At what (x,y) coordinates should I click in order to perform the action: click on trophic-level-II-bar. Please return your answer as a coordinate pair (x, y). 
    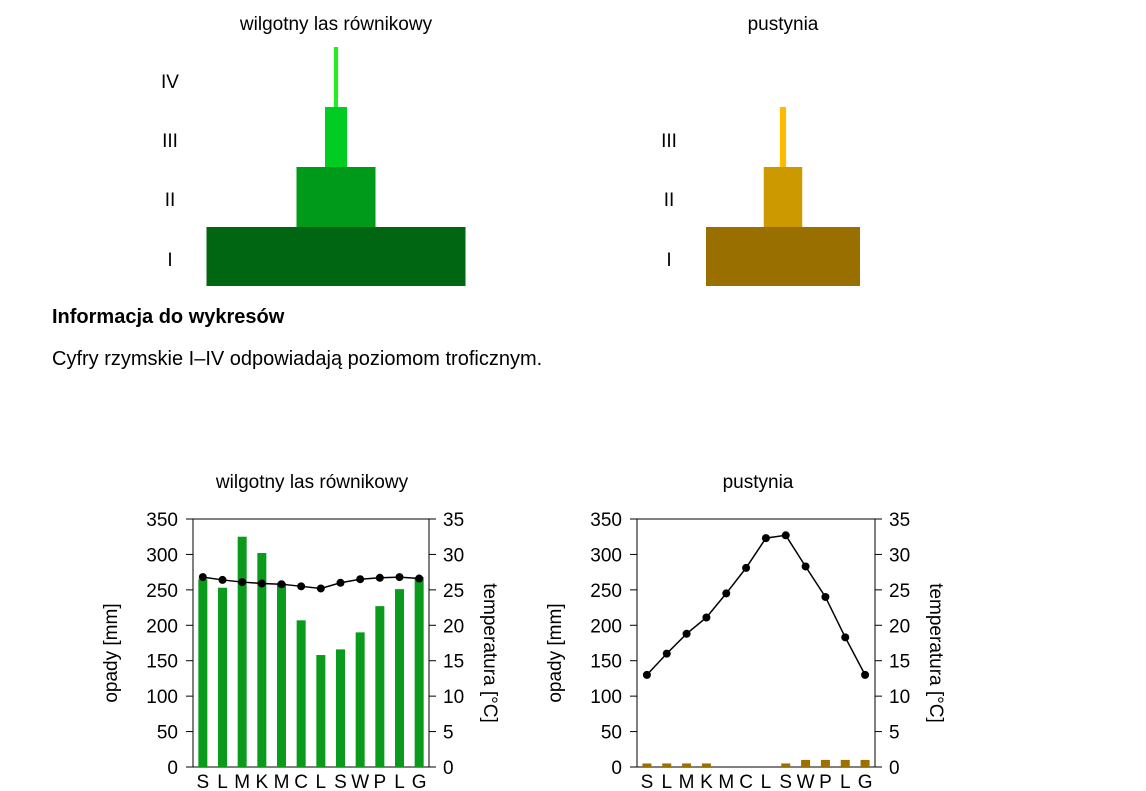
    Looking at the image, I should click on (783, 197).